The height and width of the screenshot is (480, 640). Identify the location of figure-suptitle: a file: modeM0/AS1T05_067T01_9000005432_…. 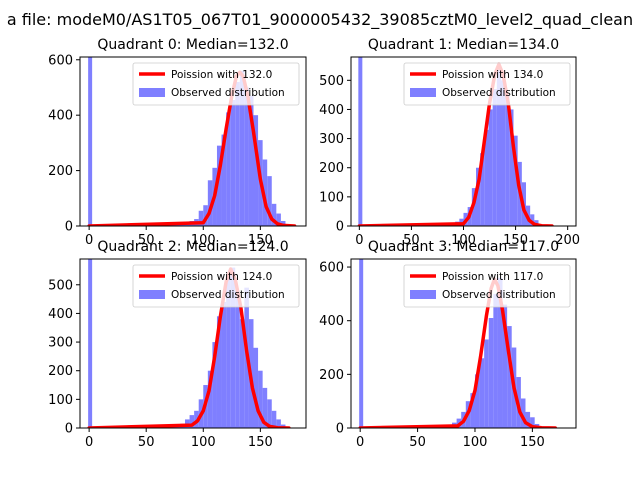
(320, 20).